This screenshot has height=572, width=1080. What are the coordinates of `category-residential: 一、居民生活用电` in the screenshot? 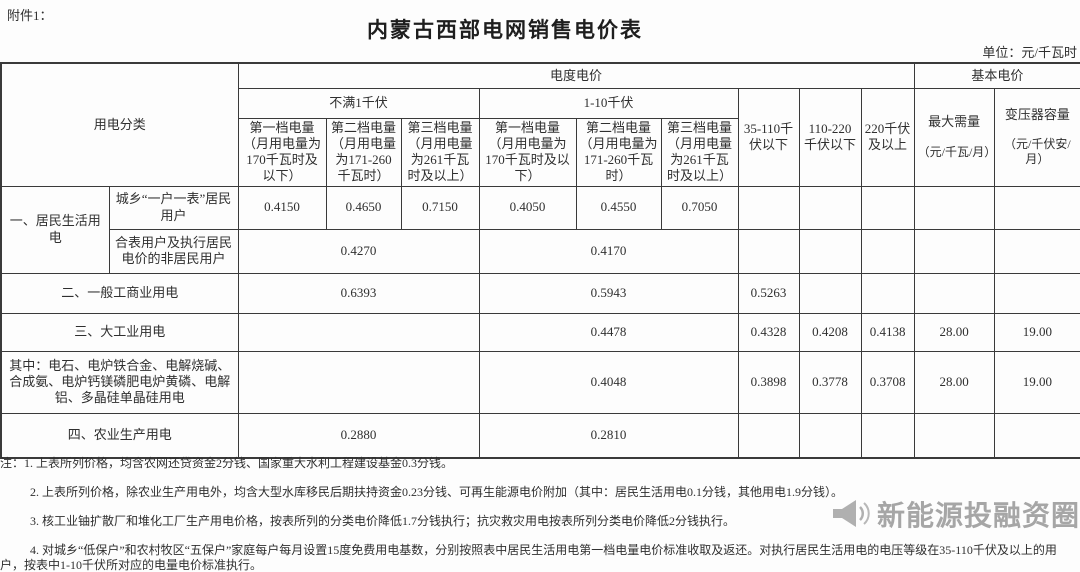 It's located at (55, 229).